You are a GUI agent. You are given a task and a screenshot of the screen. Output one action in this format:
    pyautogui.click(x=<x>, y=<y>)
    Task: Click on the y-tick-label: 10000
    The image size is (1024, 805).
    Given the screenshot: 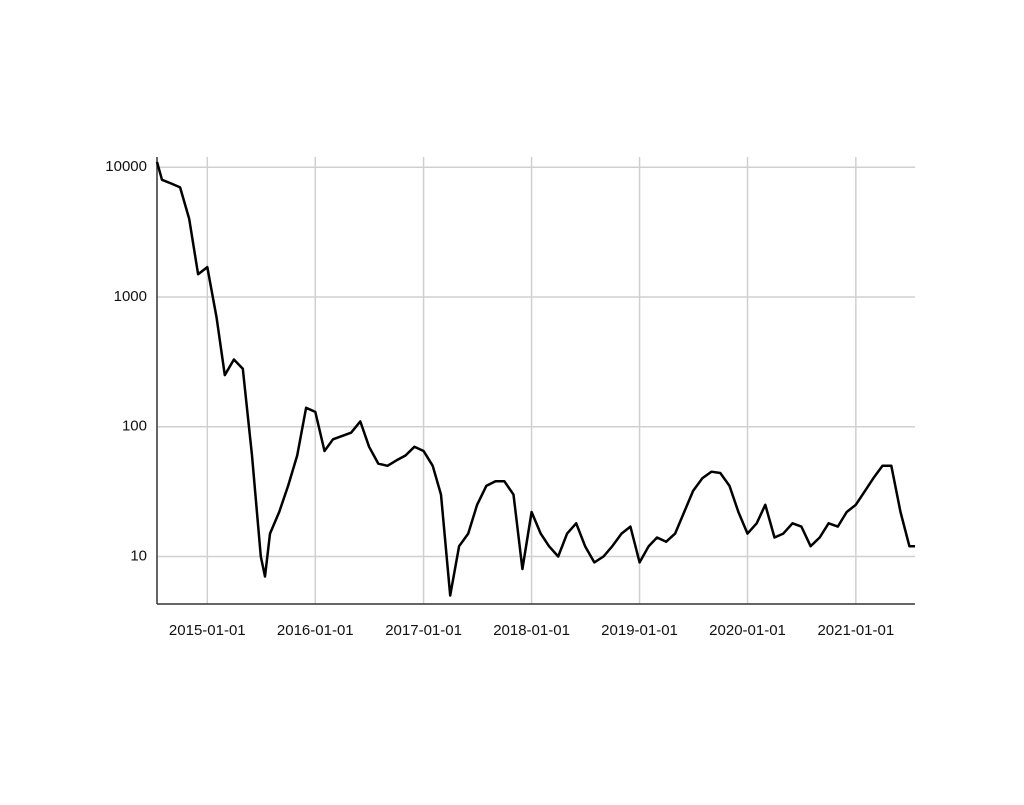 What is the action you would take?
    pyautogui.click(x=126, y=166)
    